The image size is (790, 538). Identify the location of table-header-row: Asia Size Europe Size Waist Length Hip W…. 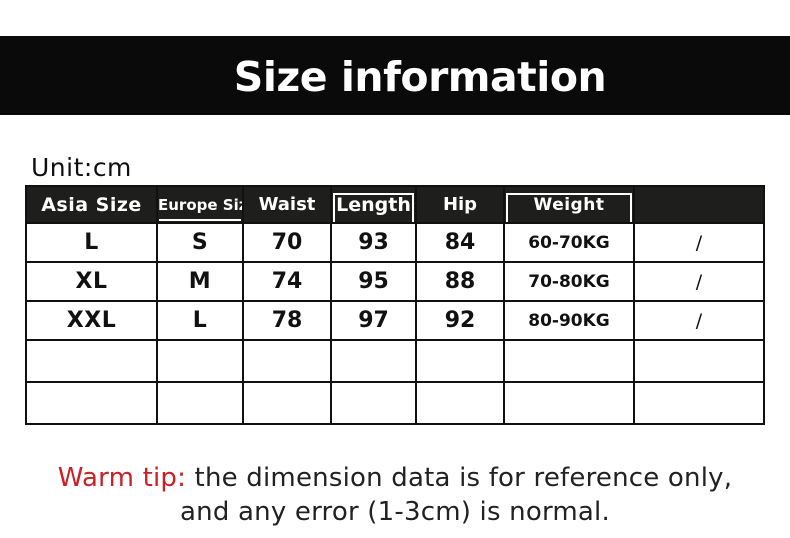
(395, 204).